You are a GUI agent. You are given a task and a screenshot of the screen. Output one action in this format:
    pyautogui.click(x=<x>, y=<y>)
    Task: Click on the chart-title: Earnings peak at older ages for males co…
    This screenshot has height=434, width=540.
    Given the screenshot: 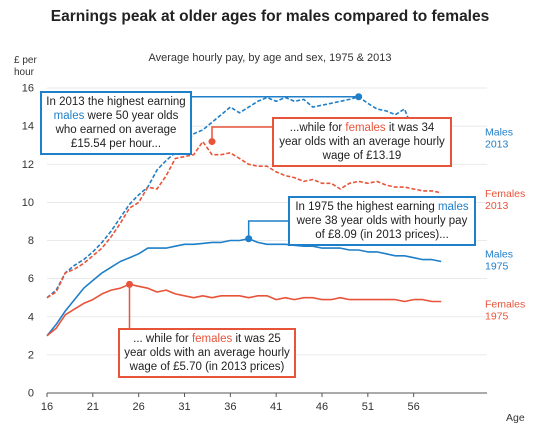 What is the action you would take?
    pyautogui.click(x=270, y=16)
    